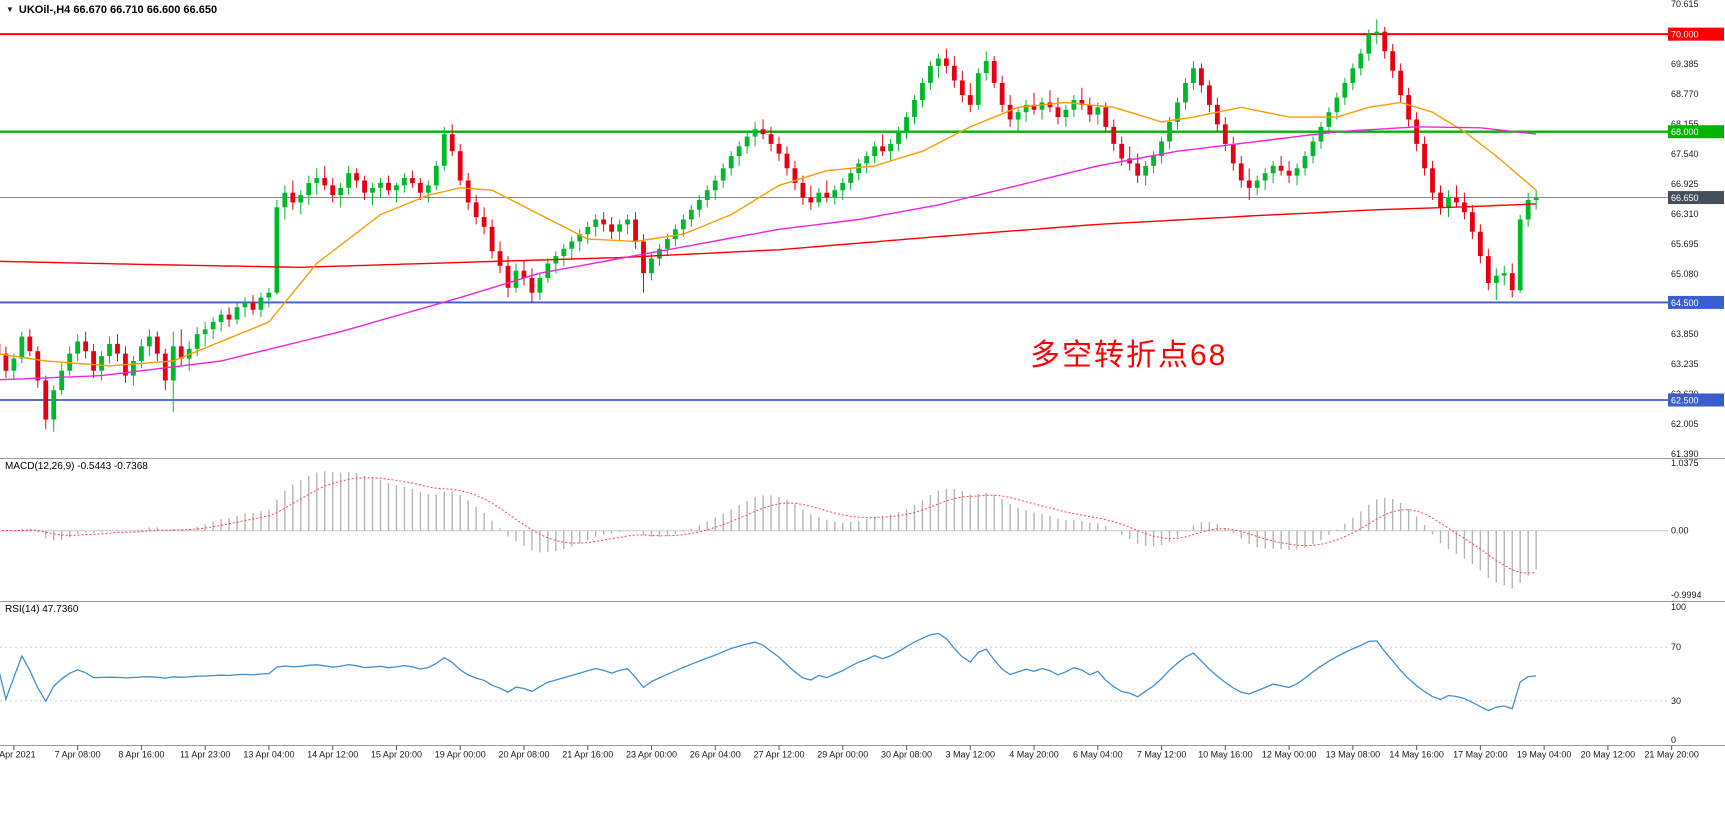 Image resolution: width=1725 pixels, height=839 pixels. Describe the element at coordinates (1685, 274) in the screenshot. I see `price-axis-label: 65.080` at that location.